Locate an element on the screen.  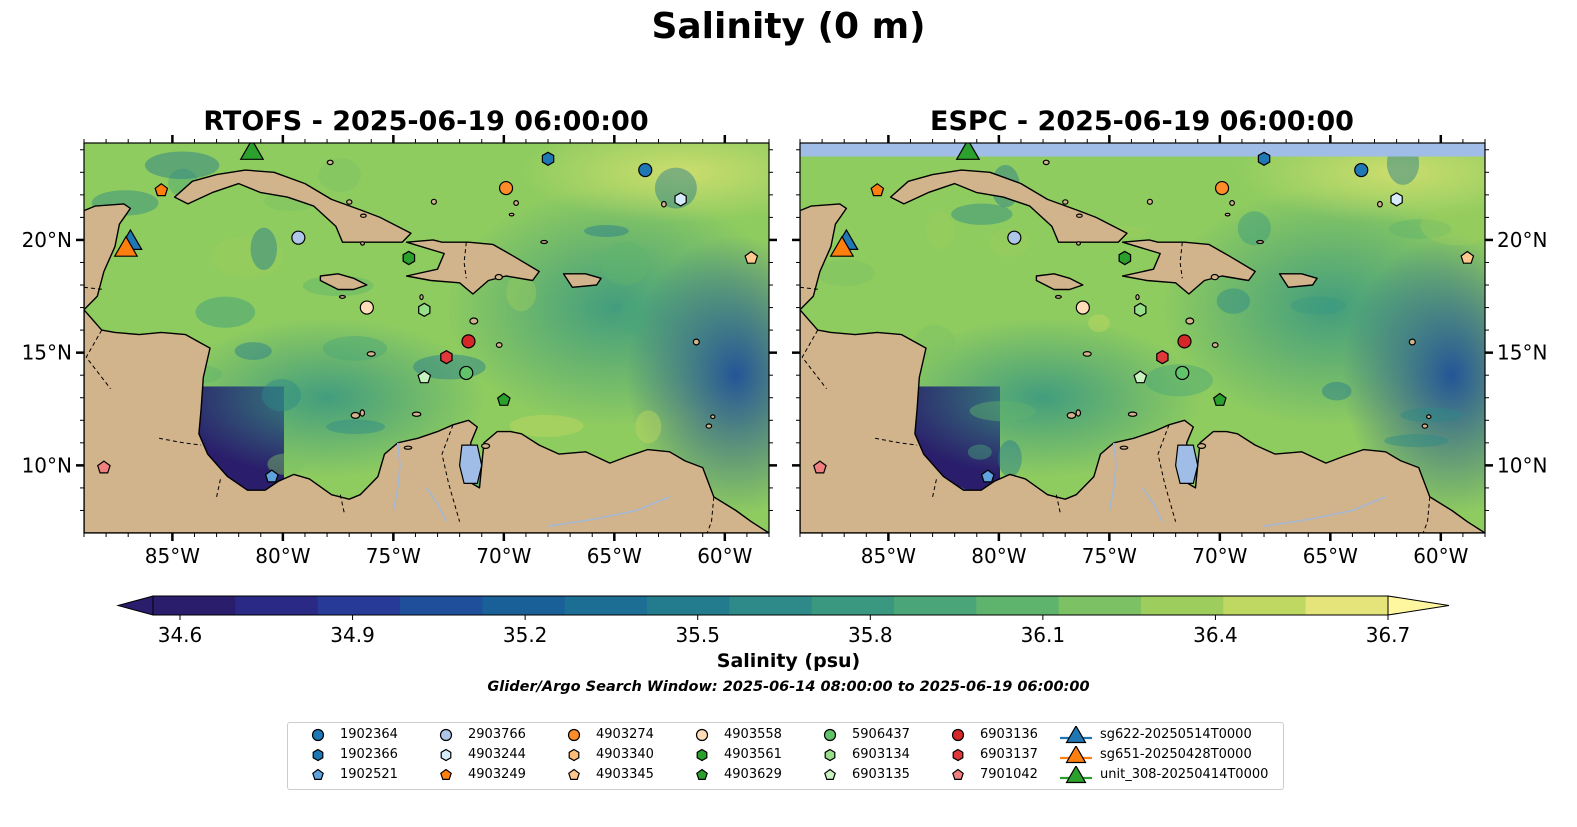
river is located at coordinates (1152, 505).